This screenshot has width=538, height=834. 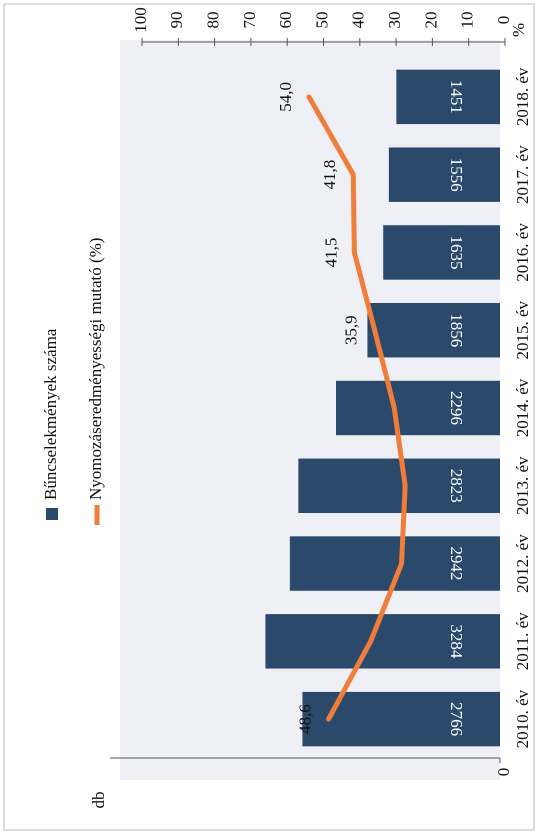 What do you see at coordinates (522, 485) in the screenshot?
I see `x-tick-label: 2013. év` at bounding box center [522, 485].